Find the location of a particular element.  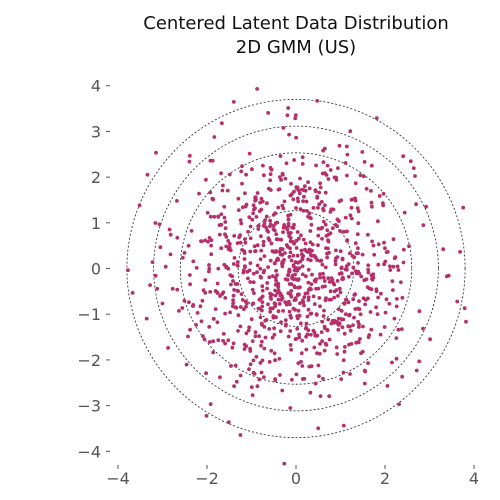

x-axis: −4 −2 0 2 4 is located at coordinates (292, 476).